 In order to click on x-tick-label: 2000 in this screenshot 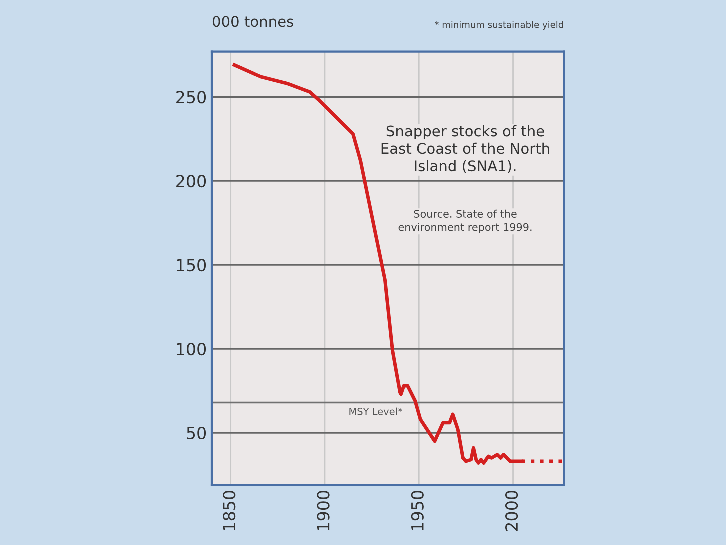, I will do `click(511, 511)`.